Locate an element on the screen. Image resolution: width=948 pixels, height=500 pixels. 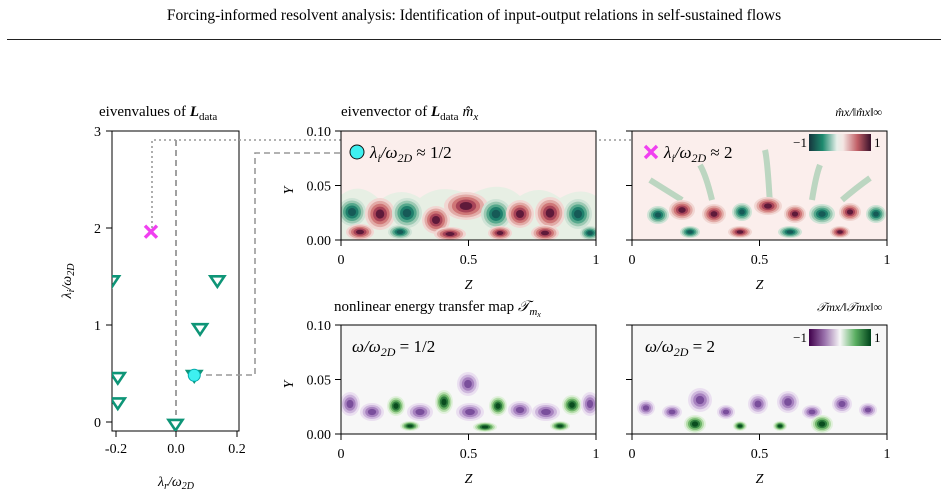
transfer-field-low is located at coordinates (468, 379).